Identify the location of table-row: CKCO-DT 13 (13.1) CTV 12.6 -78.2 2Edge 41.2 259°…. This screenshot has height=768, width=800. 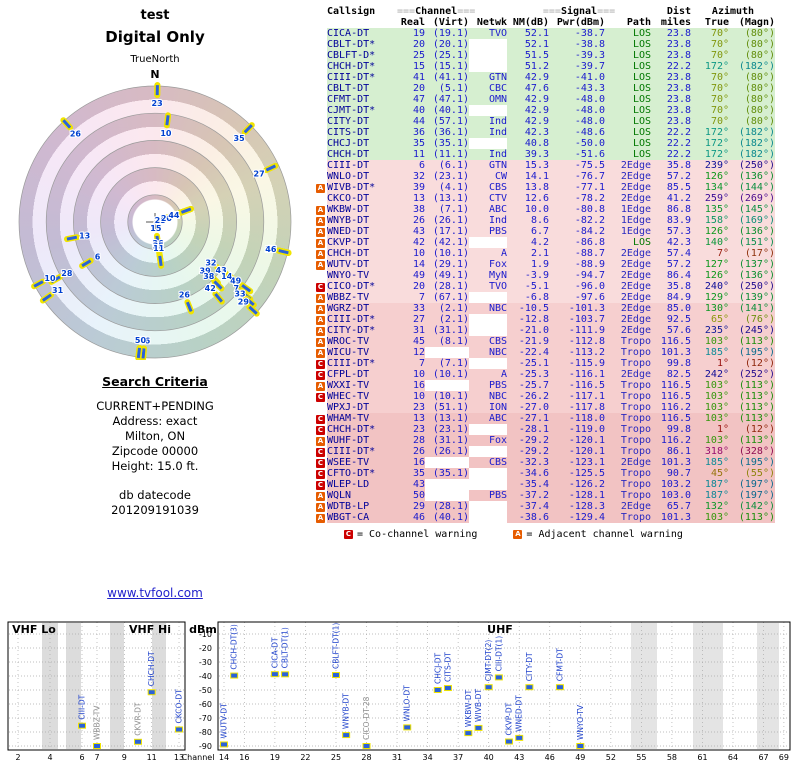
(551, 198).